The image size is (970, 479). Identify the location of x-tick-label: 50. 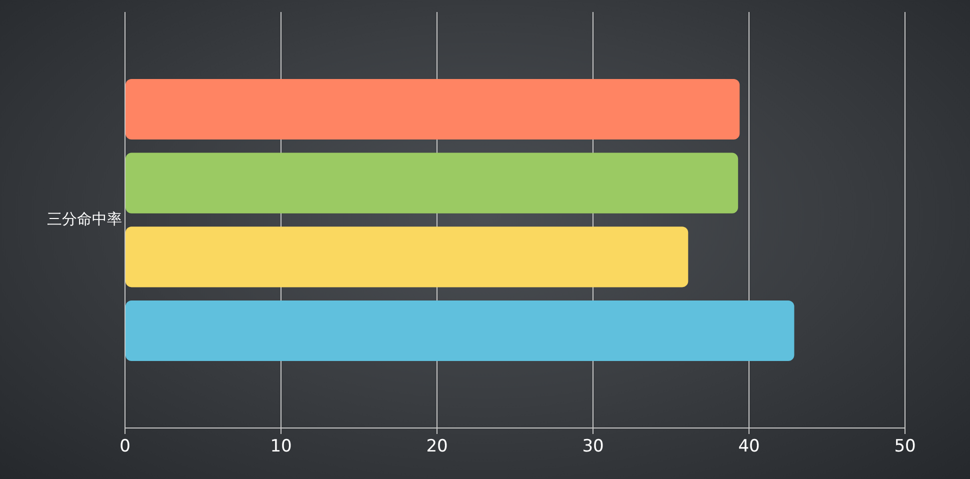
(905, 446).